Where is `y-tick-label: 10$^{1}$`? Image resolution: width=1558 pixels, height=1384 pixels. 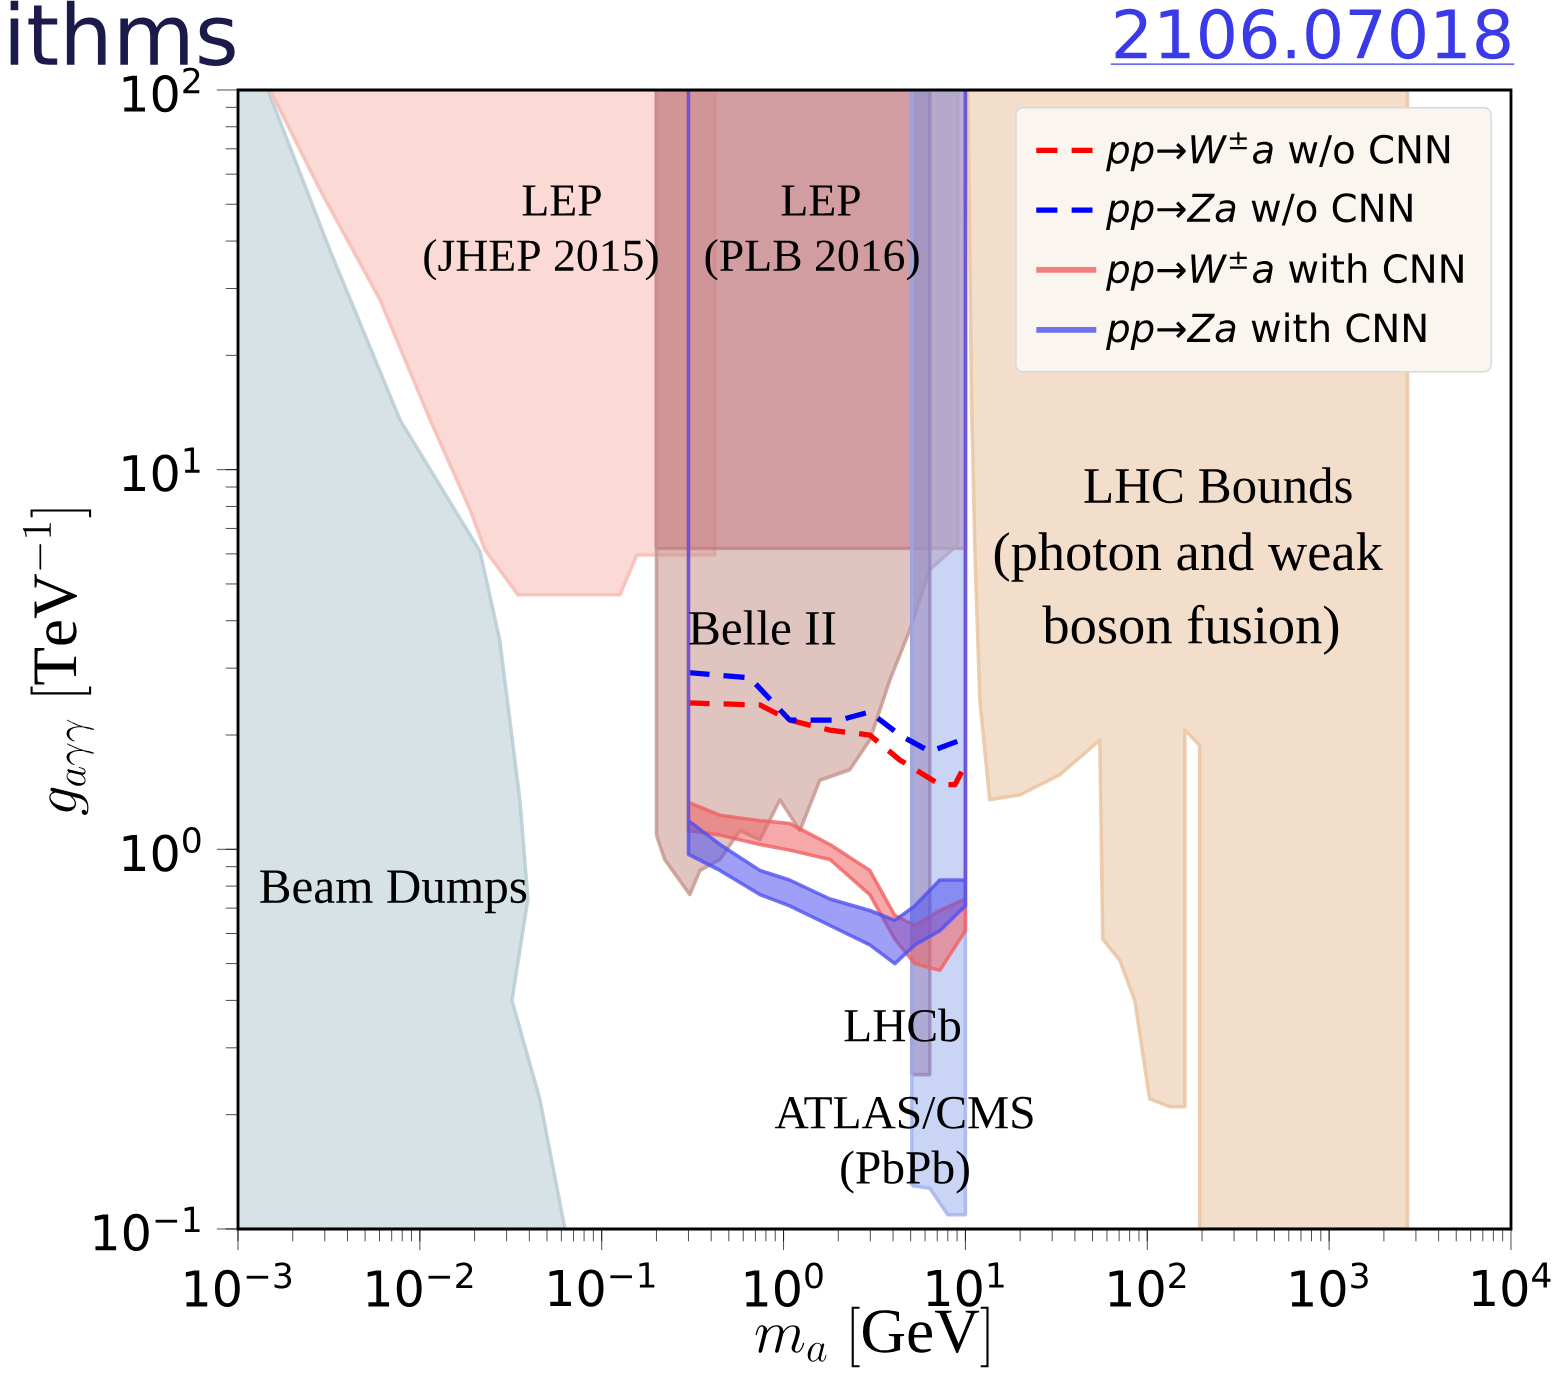 y-tick-label: 10$^{1}$ is located at coordinates (161, 469).